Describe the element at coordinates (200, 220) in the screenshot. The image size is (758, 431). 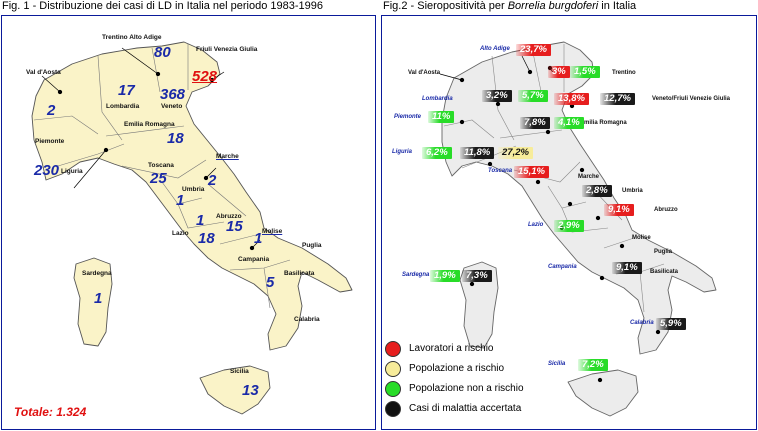
I see `fig1-count-umbria-2: 1` at that location.